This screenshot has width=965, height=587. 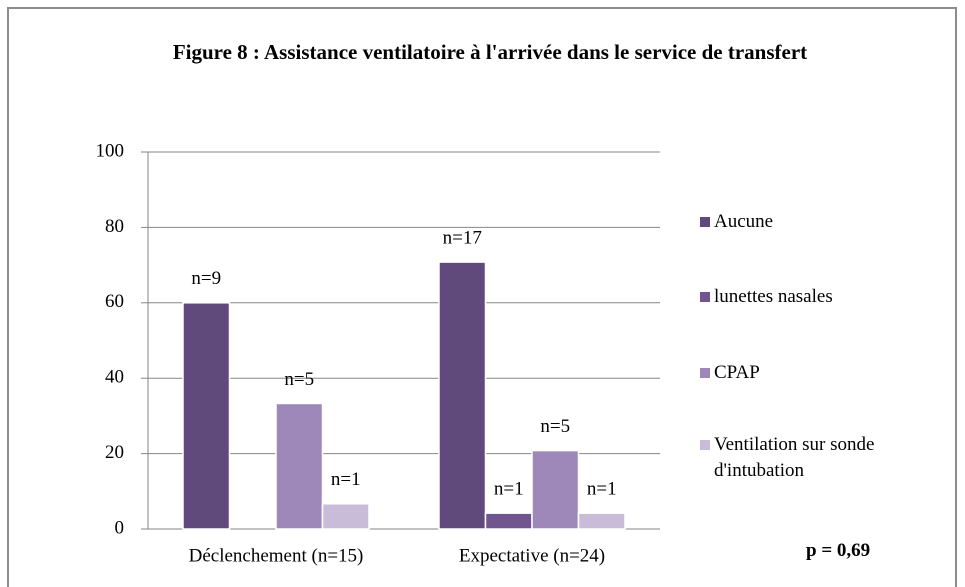 What do you see at coordinates (737, 372) in the screenshot?
I see `legend-label: CPAP` at bounding box center [737, 372].